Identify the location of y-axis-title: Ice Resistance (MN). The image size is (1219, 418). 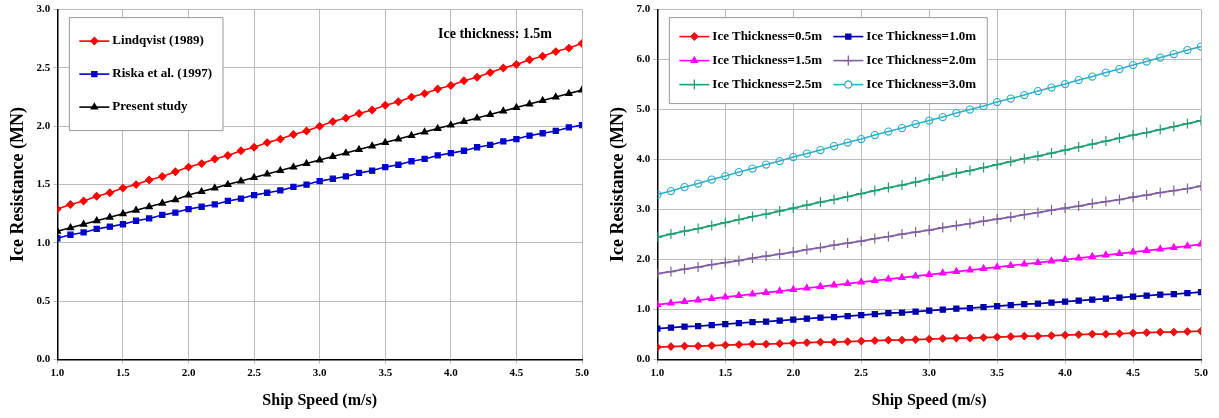
(18, 185).